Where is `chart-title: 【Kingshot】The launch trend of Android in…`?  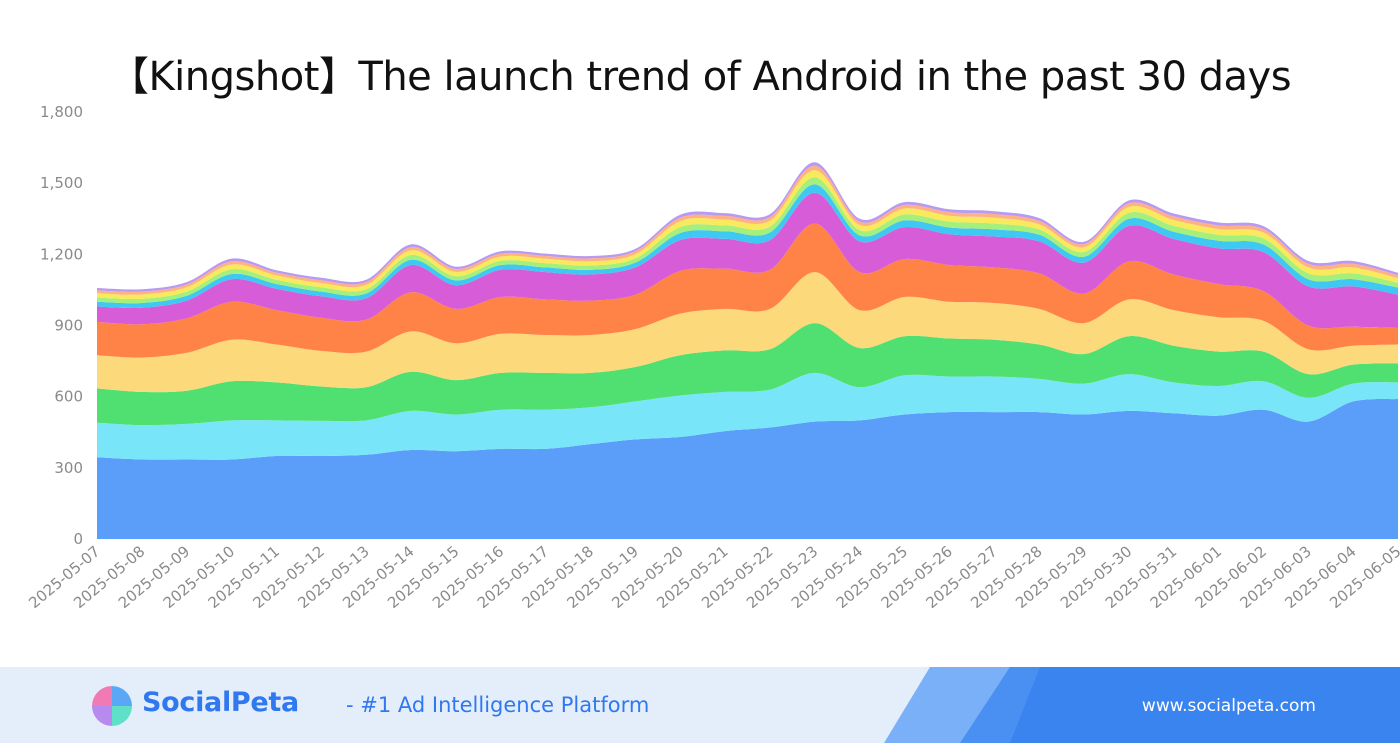 chart-title: 【Kingshot】The launch trend of Android in… is located at coordinates (700, 77).